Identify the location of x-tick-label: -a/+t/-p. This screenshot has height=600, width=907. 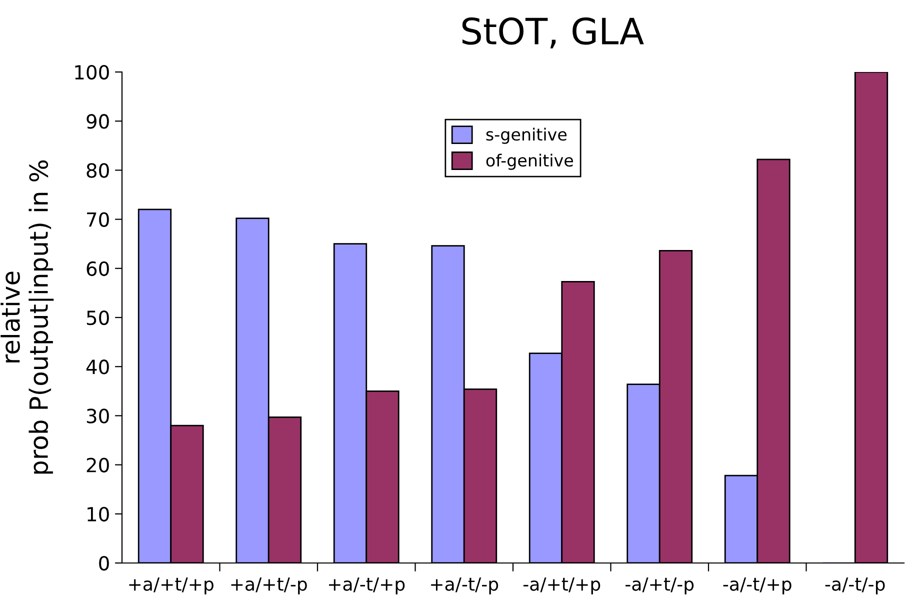
(660, 585).